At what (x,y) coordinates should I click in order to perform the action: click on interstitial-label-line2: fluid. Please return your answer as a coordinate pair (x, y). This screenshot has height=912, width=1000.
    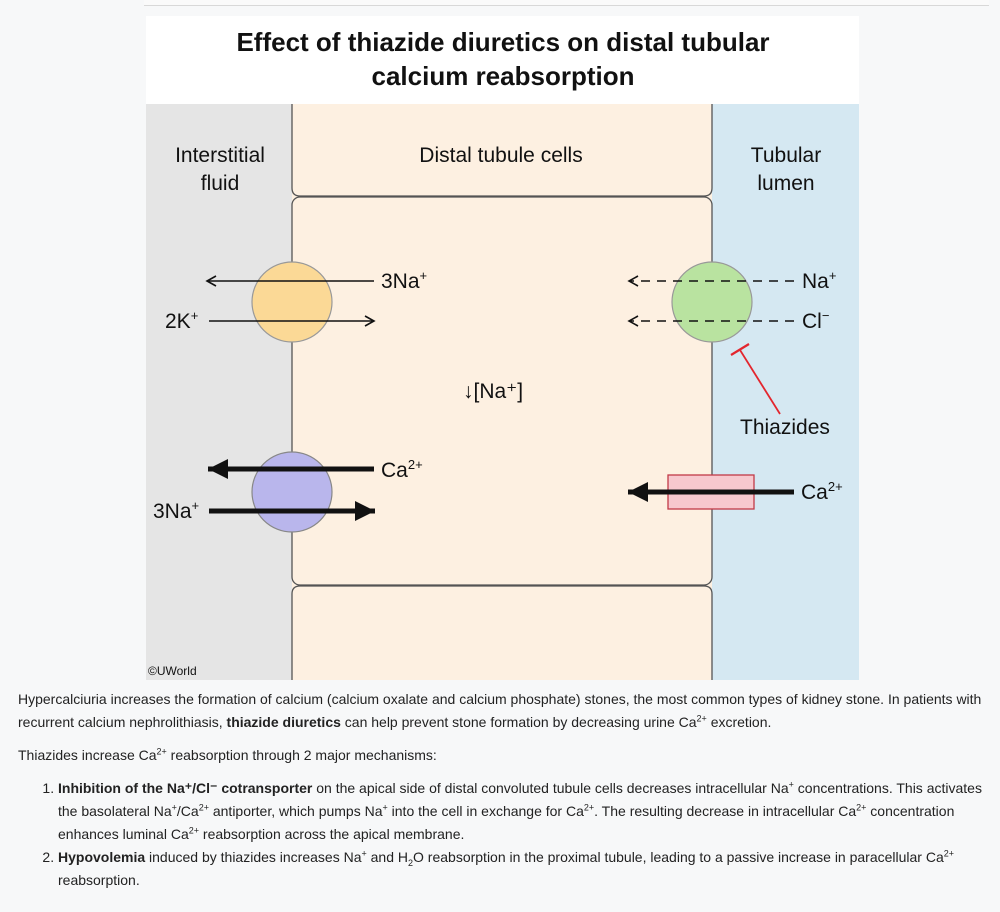
    Looking at the image, I should click on (220, 183).